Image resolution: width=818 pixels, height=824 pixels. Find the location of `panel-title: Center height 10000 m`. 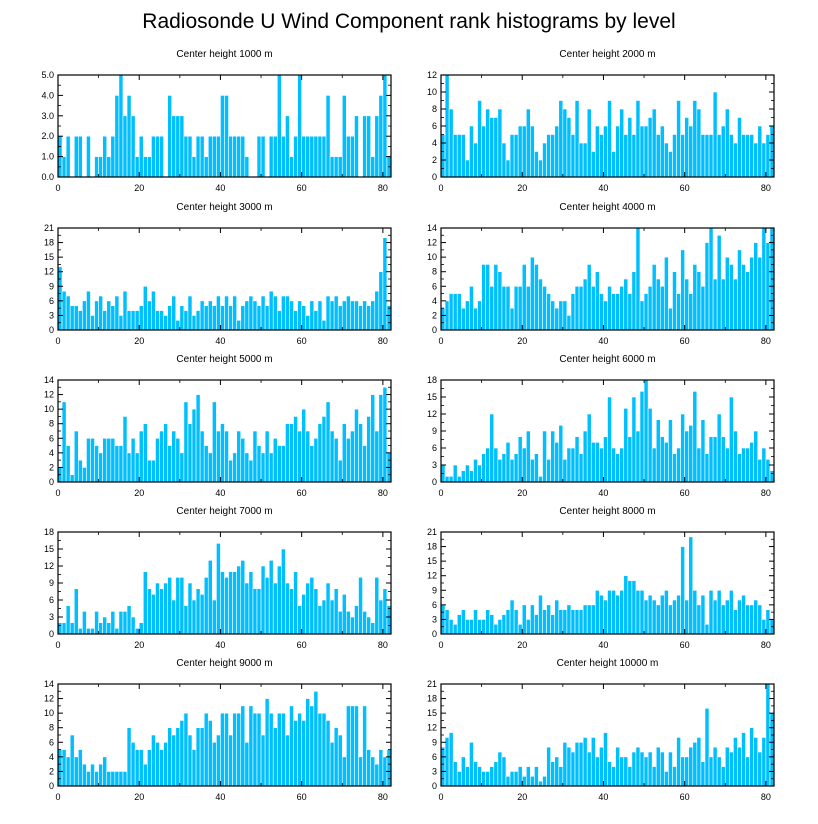

panel-title: Center height 10000 m is located at coordinates (608, 663).